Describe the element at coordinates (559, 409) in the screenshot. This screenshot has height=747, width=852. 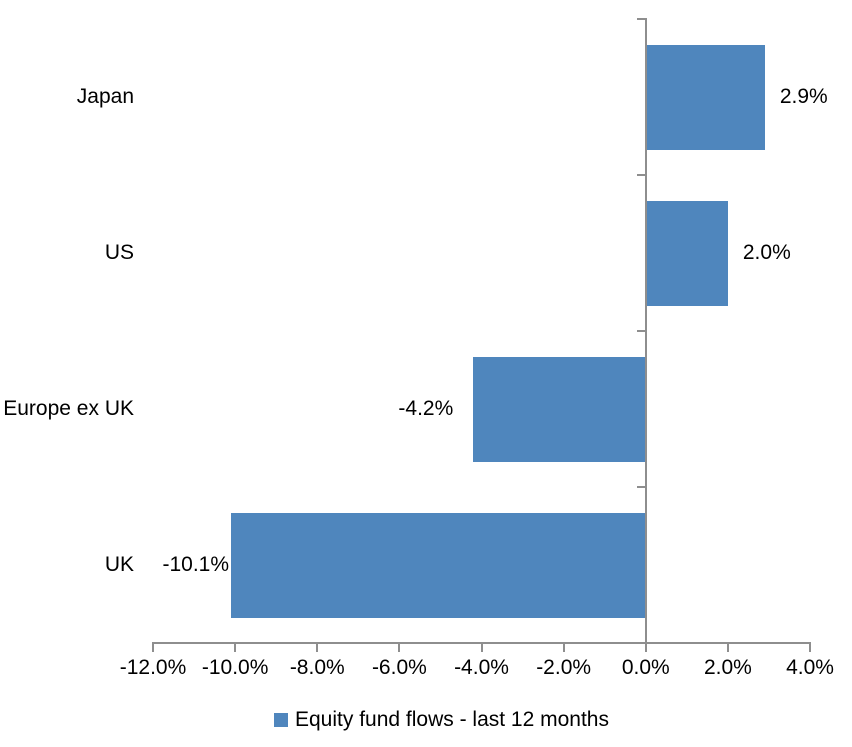
I see `bar-europe-ex-uk` at that location.